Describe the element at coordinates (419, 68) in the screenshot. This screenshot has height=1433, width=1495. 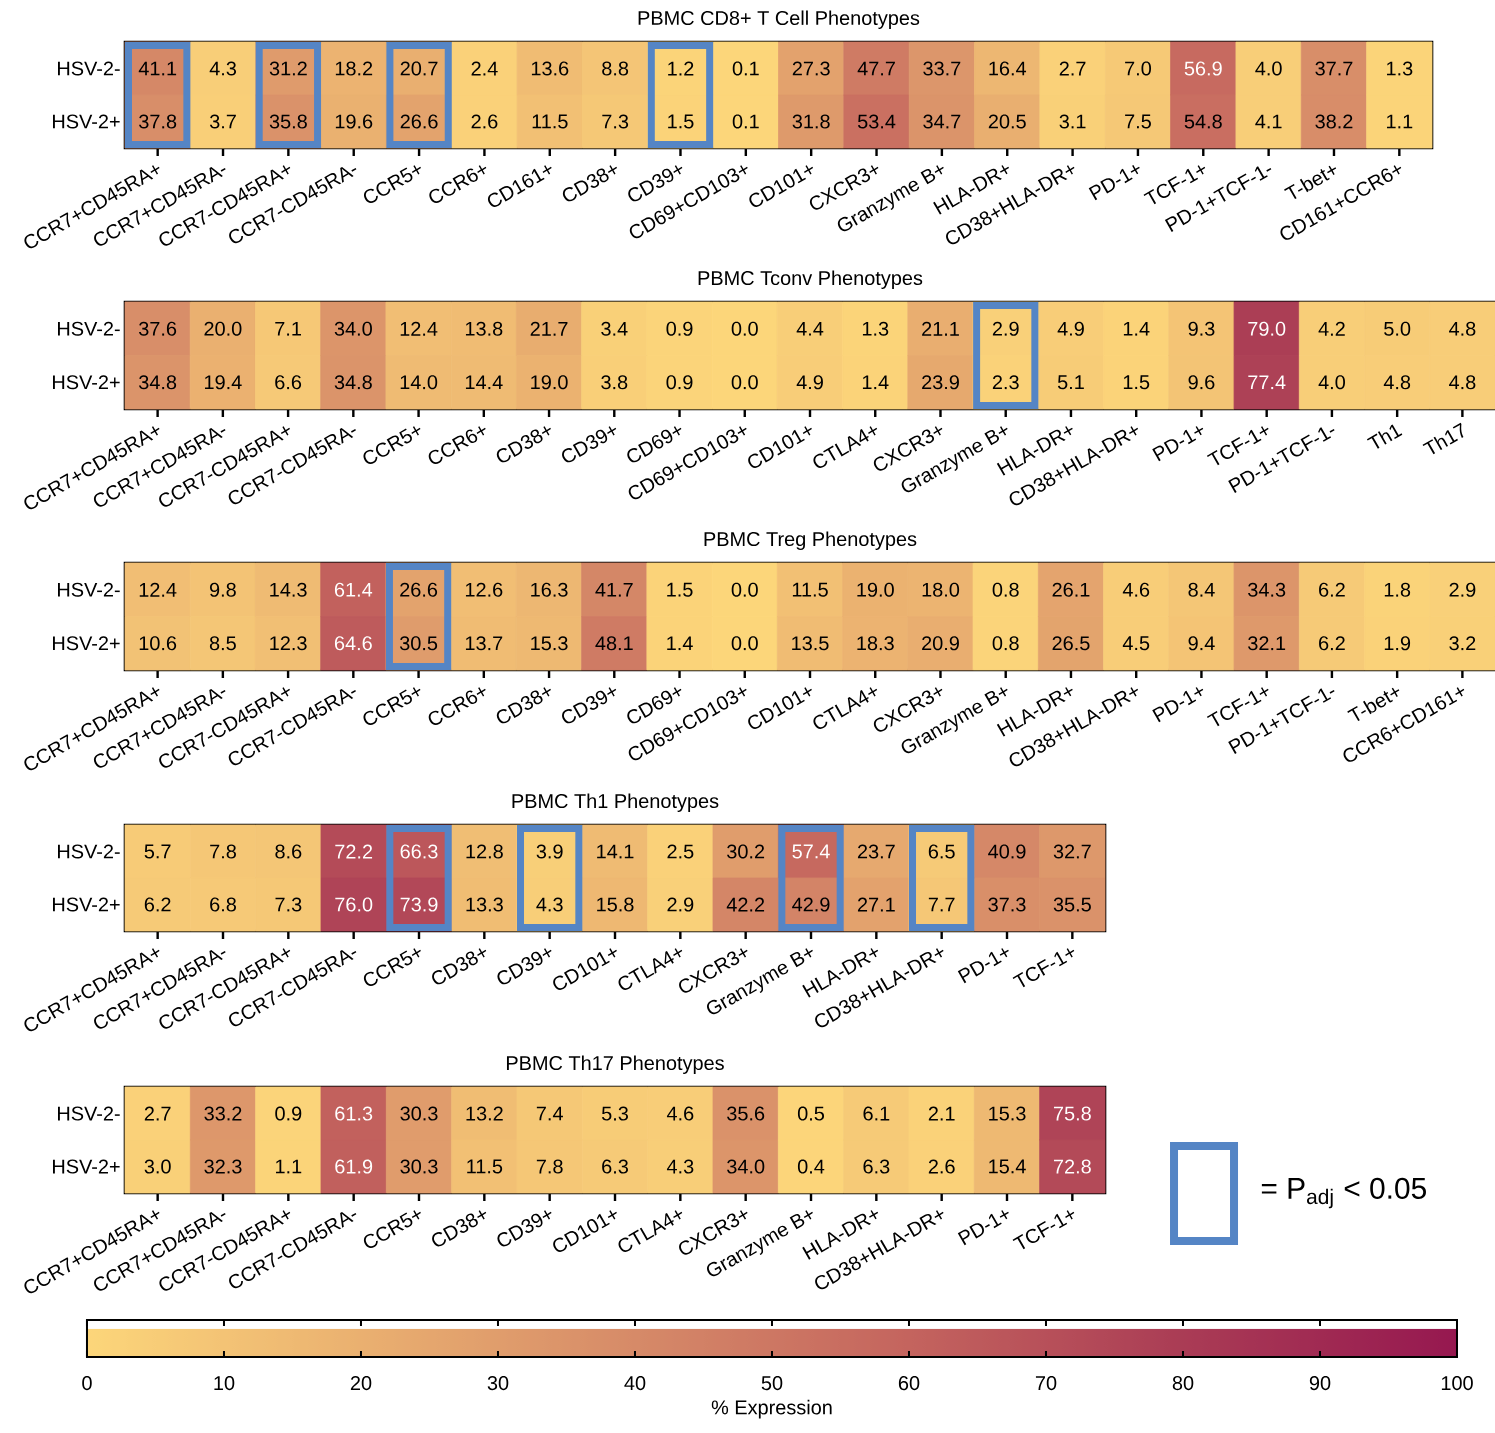
I see `data-label: 20.7` at that location.